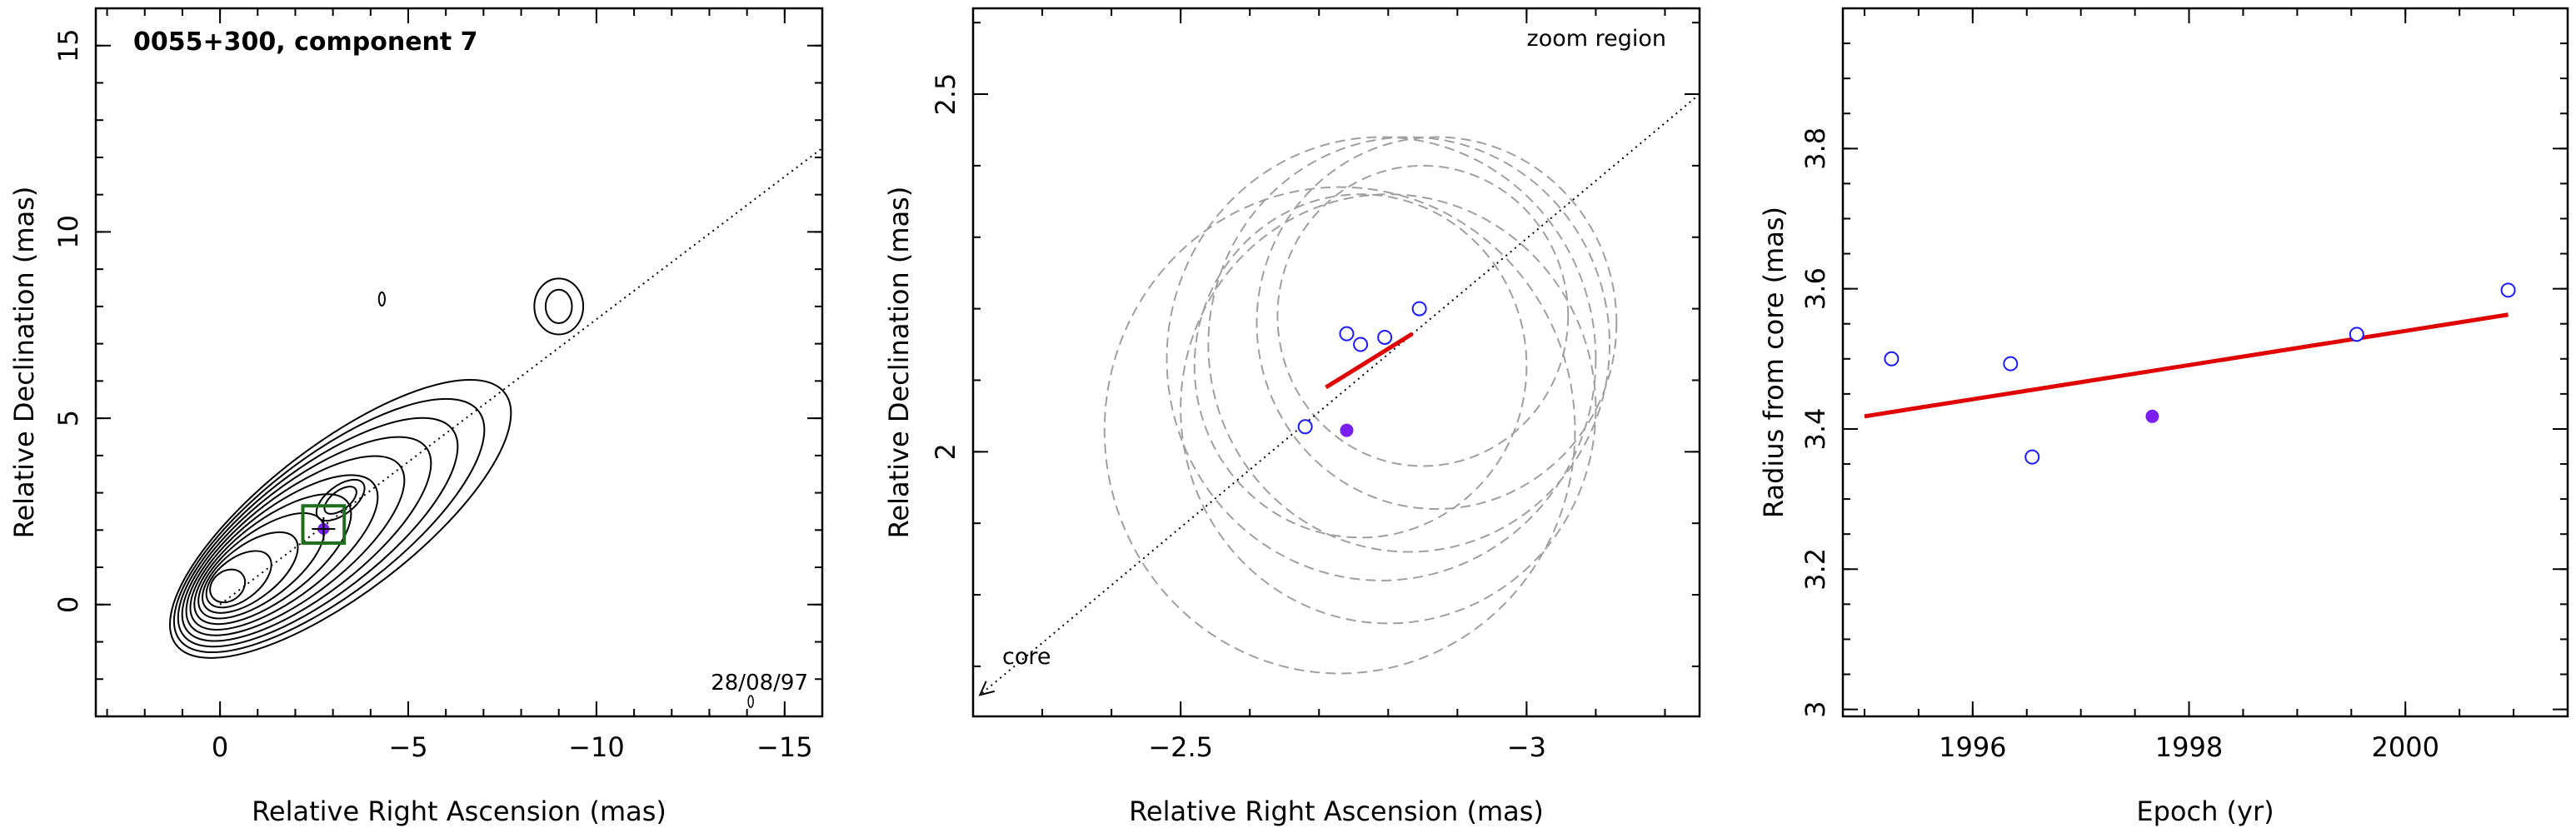  Describe the element at coordinates (2405, 747) in the screenshot. I see `x-tick-label: 2000` at that location.